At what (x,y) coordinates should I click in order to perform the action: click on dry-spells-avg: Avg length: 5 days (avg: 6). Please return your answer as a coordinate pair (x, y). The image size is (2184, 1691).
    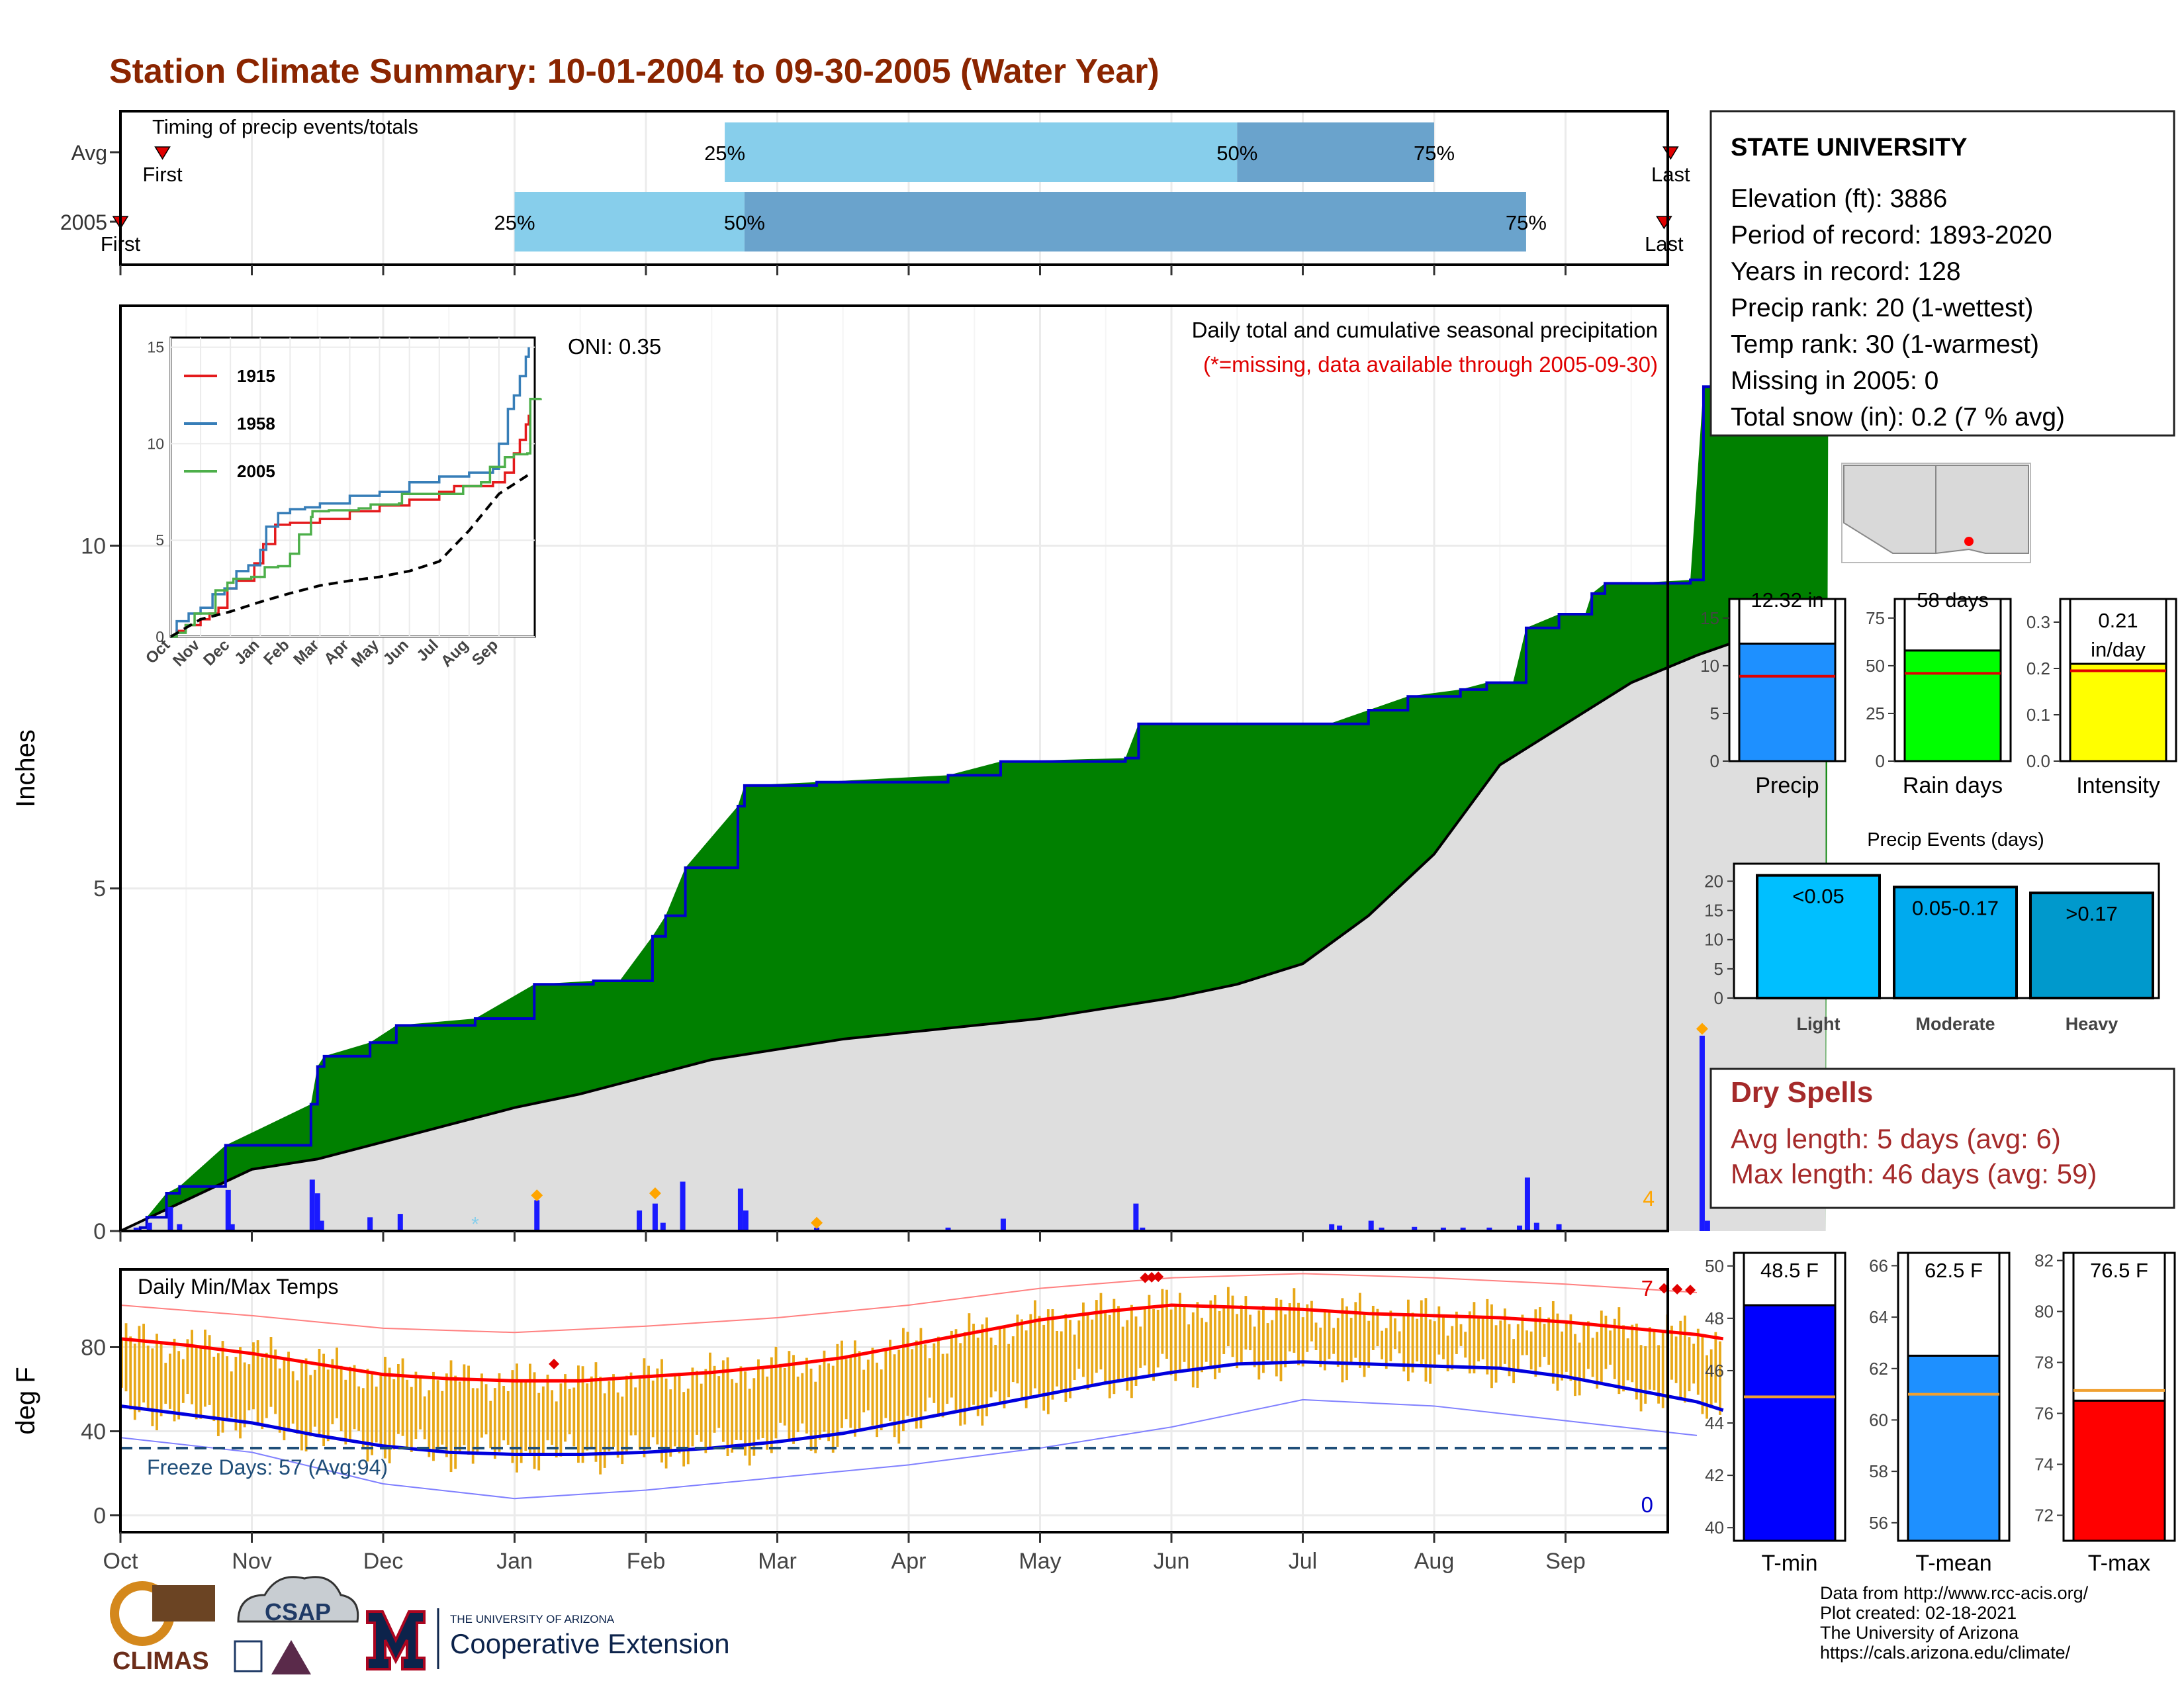
    Looking at the image, I should click on (1896, 1138).